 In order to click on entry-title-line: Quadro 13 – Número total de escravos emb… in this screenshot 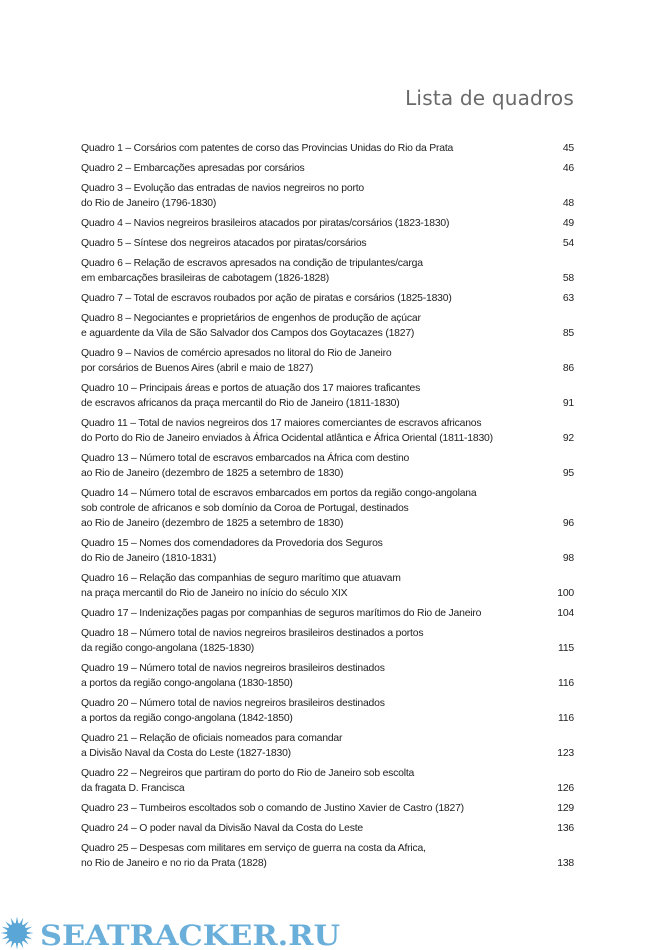, I will do `click(245, 458)`.